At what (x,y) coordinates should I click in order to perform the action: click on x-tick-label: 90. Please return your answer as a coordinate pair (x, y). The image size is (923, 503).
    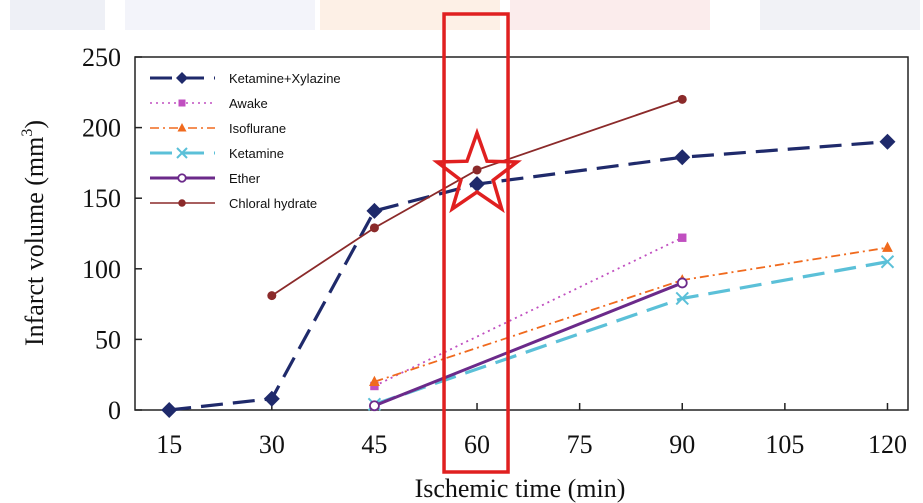
    Looking at the image, I should click on (682, 444).